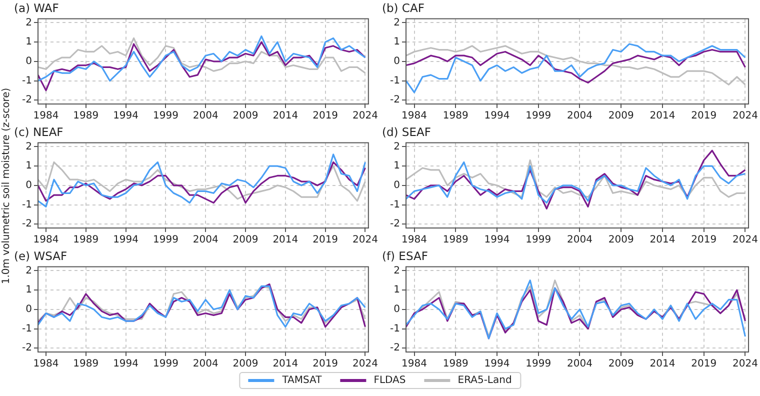  What do you see at coordinates (390, 380) in the screenshot?
I see `legend-label: FLDAS` at bounding box center [390, 380].